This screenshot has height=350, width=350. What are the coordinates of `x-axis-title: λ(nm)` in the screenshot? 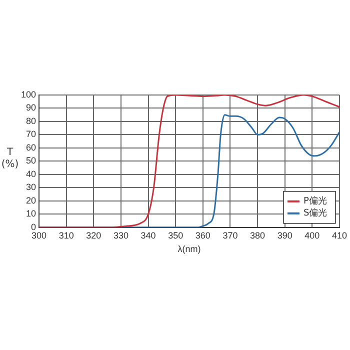 It's located at (189, 249).